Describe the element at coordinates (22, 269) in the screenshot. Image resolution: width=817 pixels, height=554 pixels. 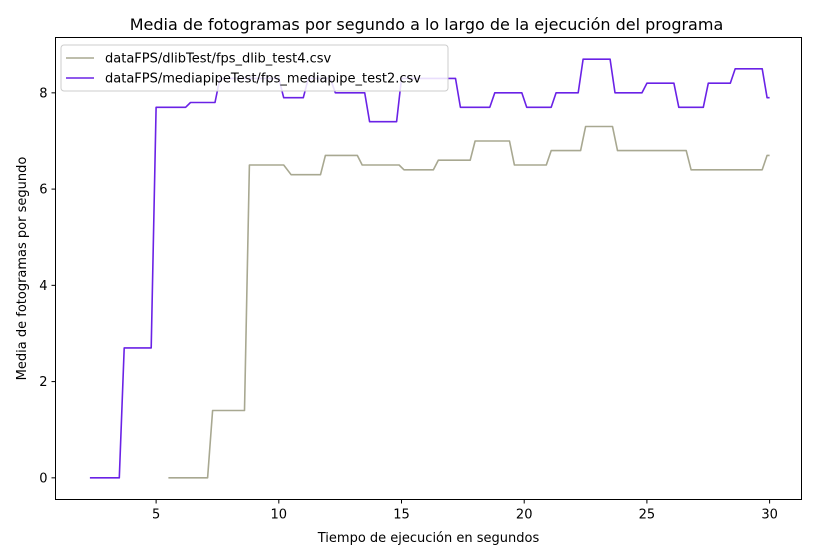
I see `y-axis-label: Media de fotogramas por segundo` at that location.